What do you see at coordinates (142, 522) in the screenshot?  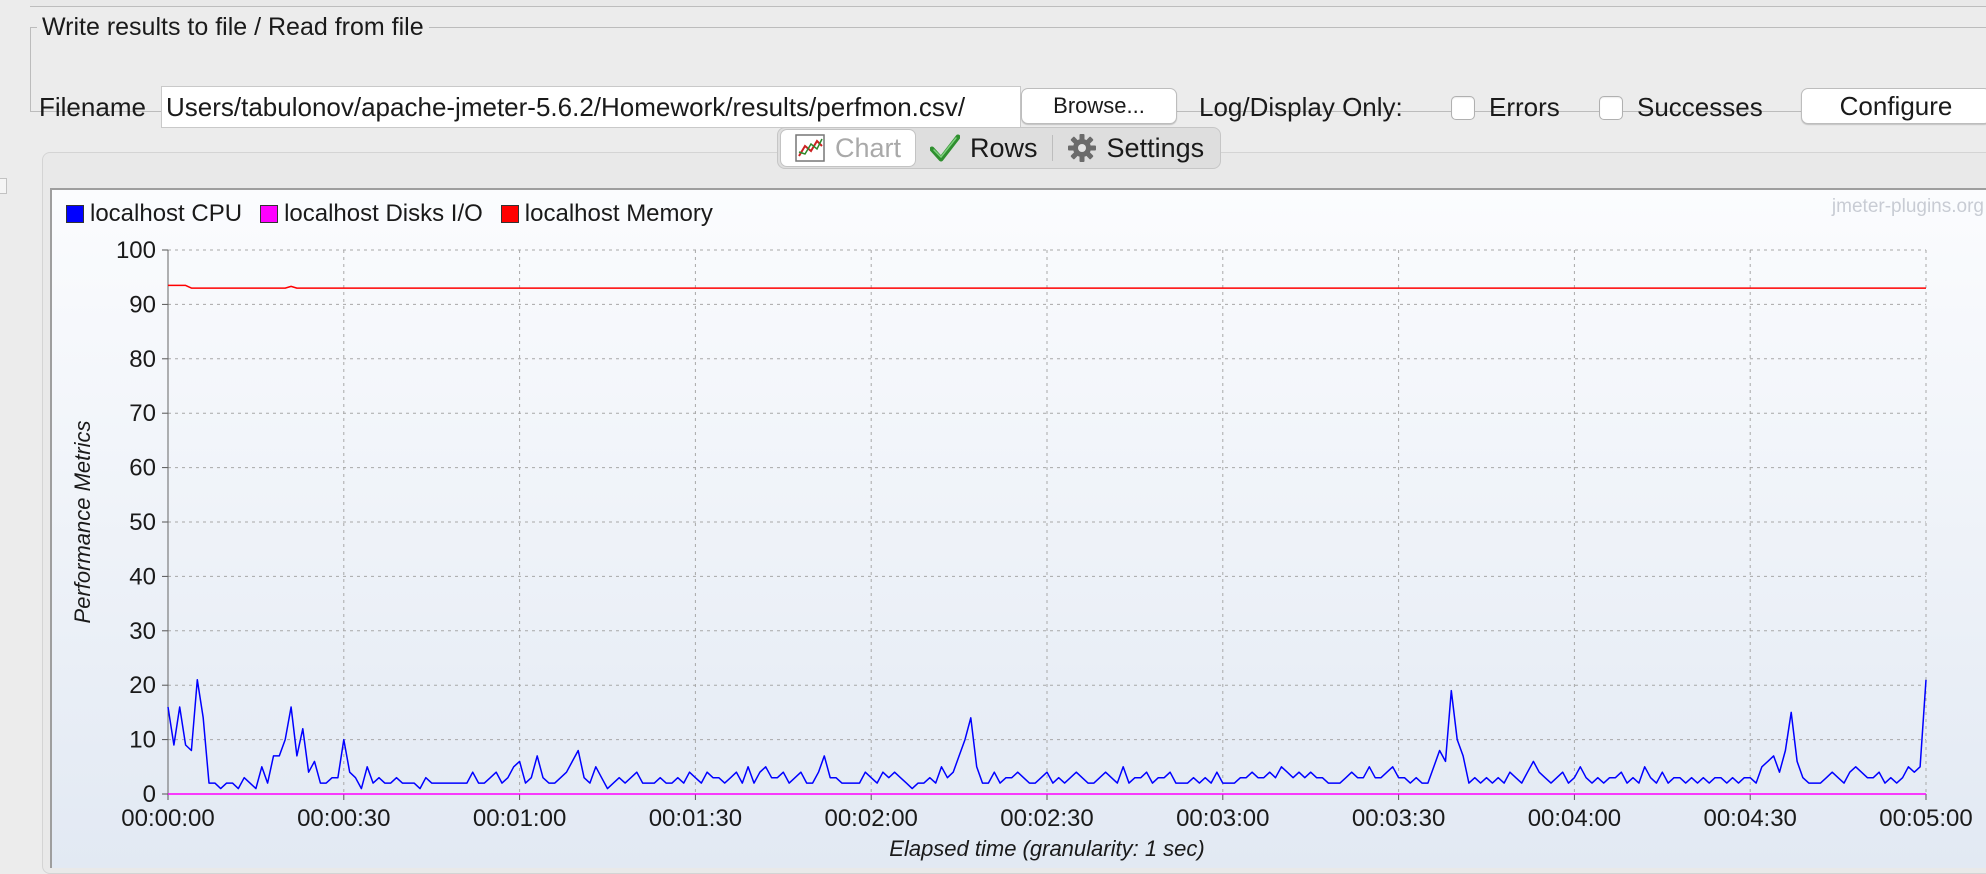 I see `y-tick-label: 50` at bounding box center [142, 522].